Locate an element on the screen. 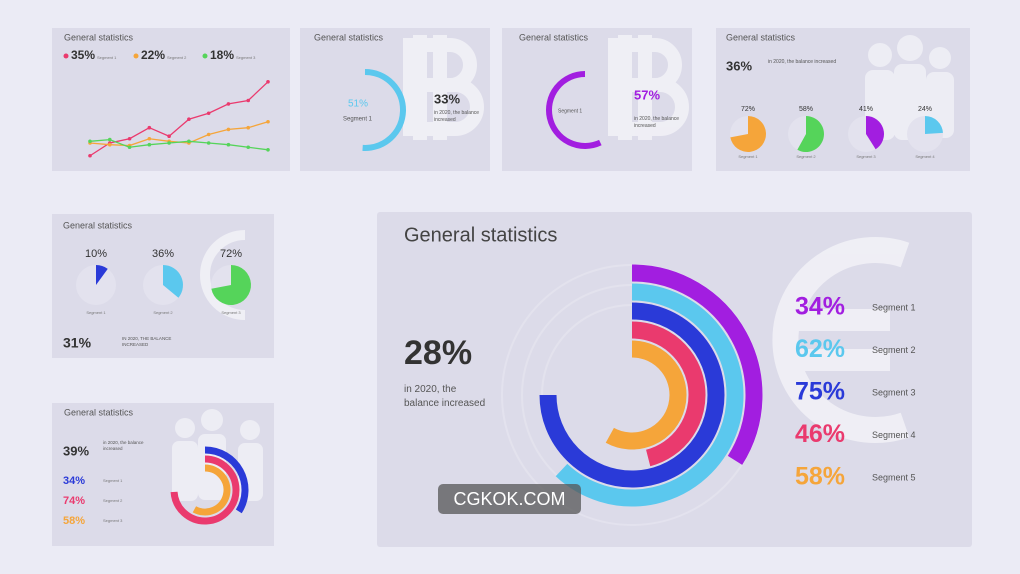 This screenshot has height=574, width=1020. highlight: 31% is located at coordinates (77, 343).